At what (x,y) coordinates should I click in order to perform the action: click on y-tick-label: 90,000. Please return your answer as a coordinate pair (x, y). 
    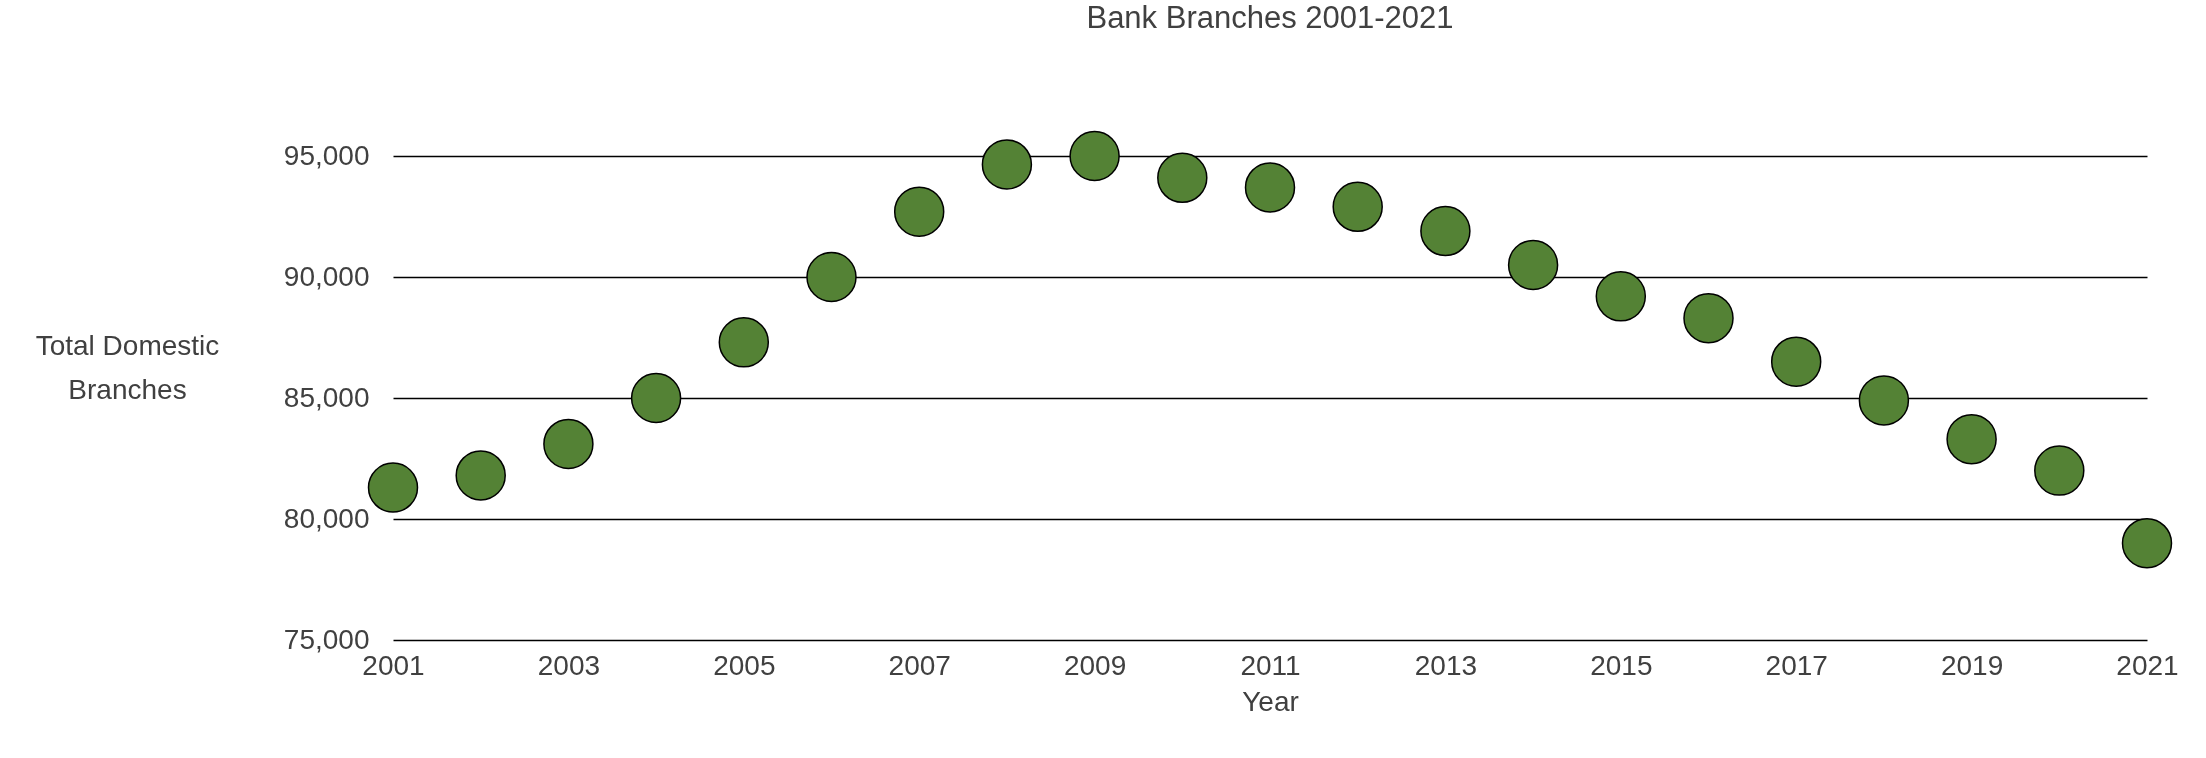
    Looking at the image, I should click on (326, 276).